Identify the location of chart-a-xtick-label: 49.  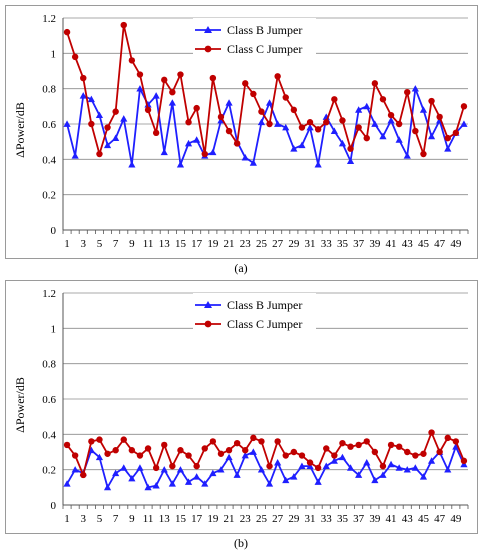
(456, 244).